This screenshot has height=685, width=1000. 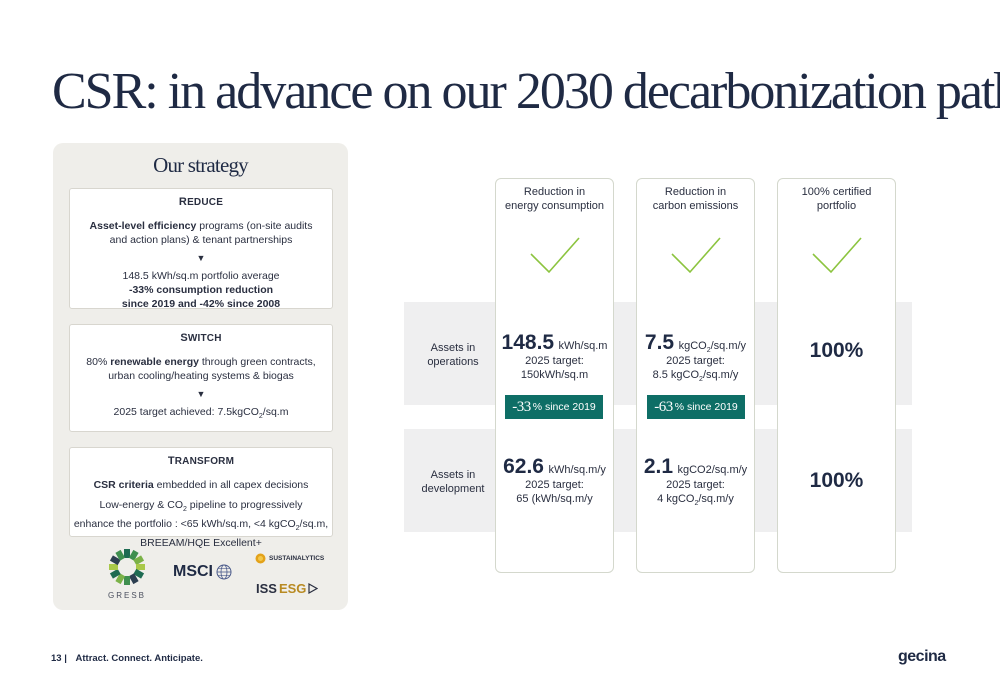 I want to click on row-label-operations: Assets in operations, so click(x=453, y=355).